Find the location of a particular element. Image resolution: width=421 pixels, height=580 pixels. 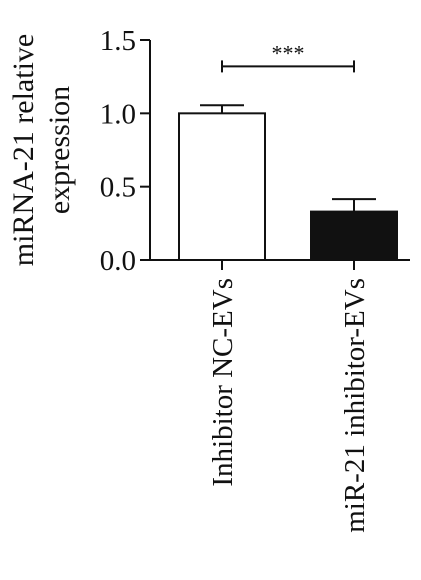

y-tick-label: 1.0 is located at coordinates (118, 114).